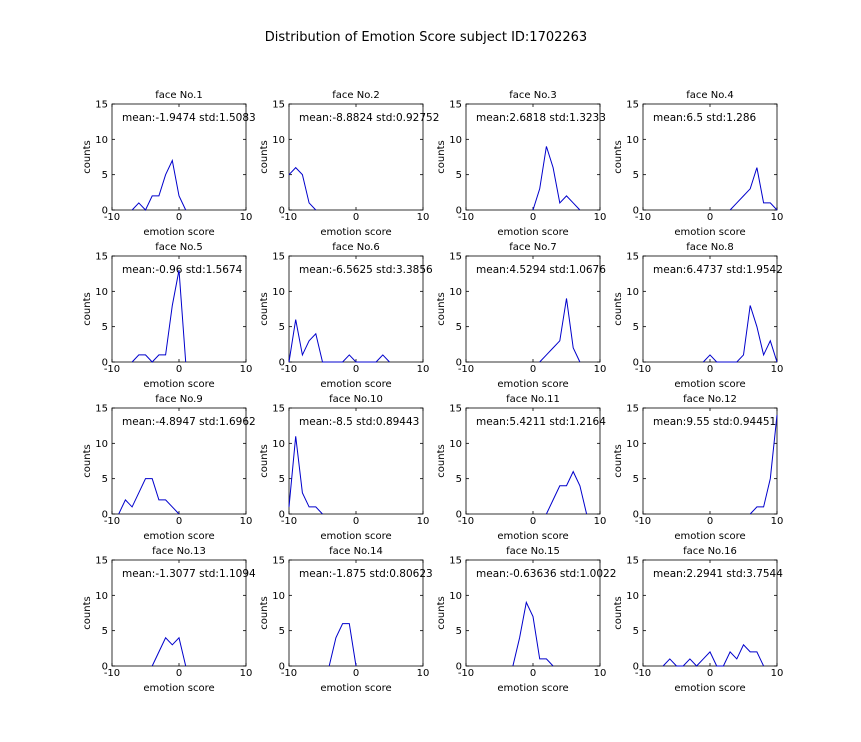  What do you see at coordinates (356, 399) in the screenshot?
I see `subplot-title: face No.10` at bounding box center [356, 399].